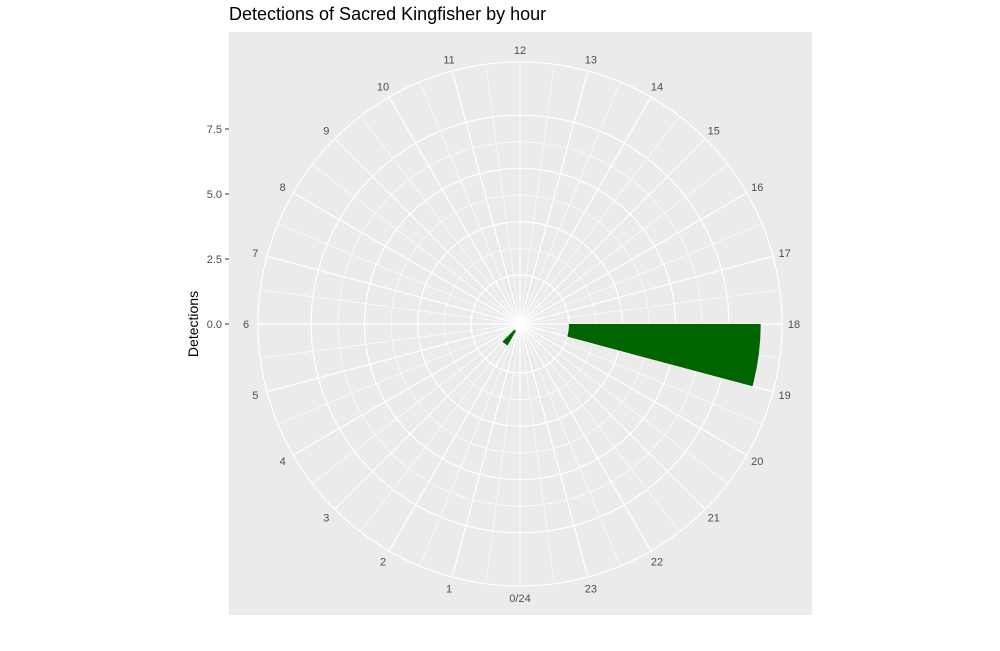 Image resolution: width=1000 pixels, height=651 pixels. What do you see at coordinates (657, 88) in the screenshot?
I see `hour-tick-label: 14` at bounding box center [657, 88].